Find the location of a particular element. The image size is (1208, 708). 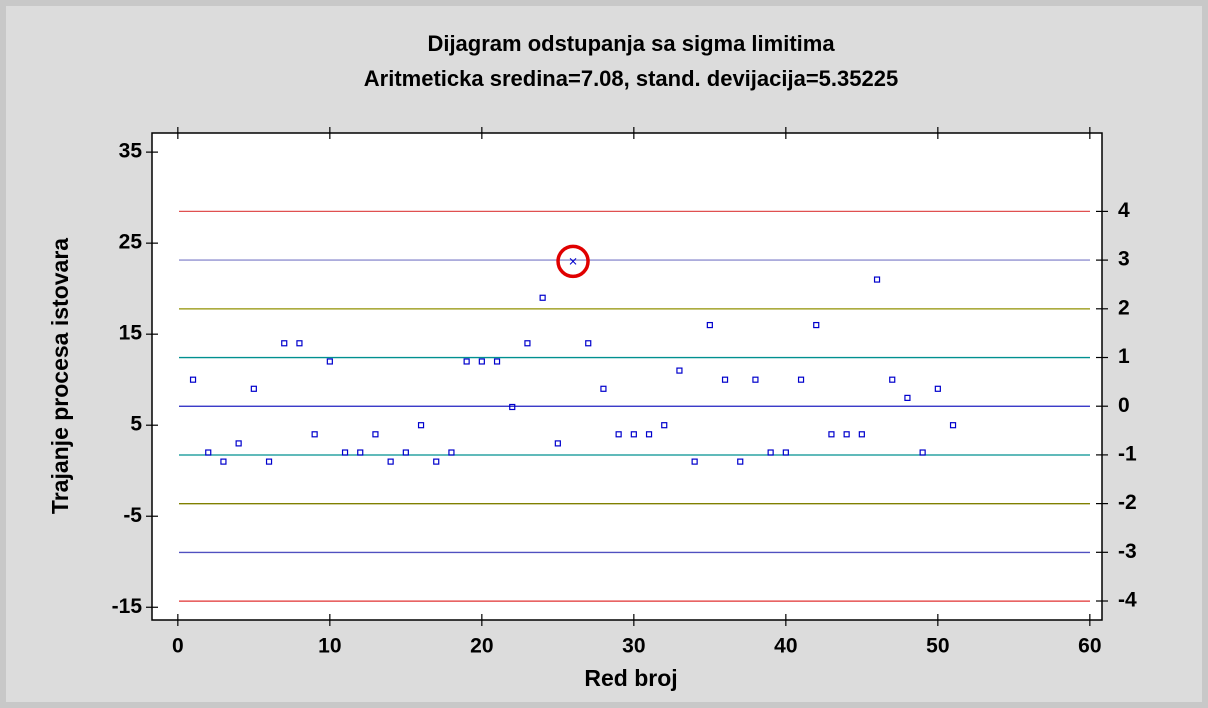

y-tick-label: -5 is located at coordinates (132, 515).